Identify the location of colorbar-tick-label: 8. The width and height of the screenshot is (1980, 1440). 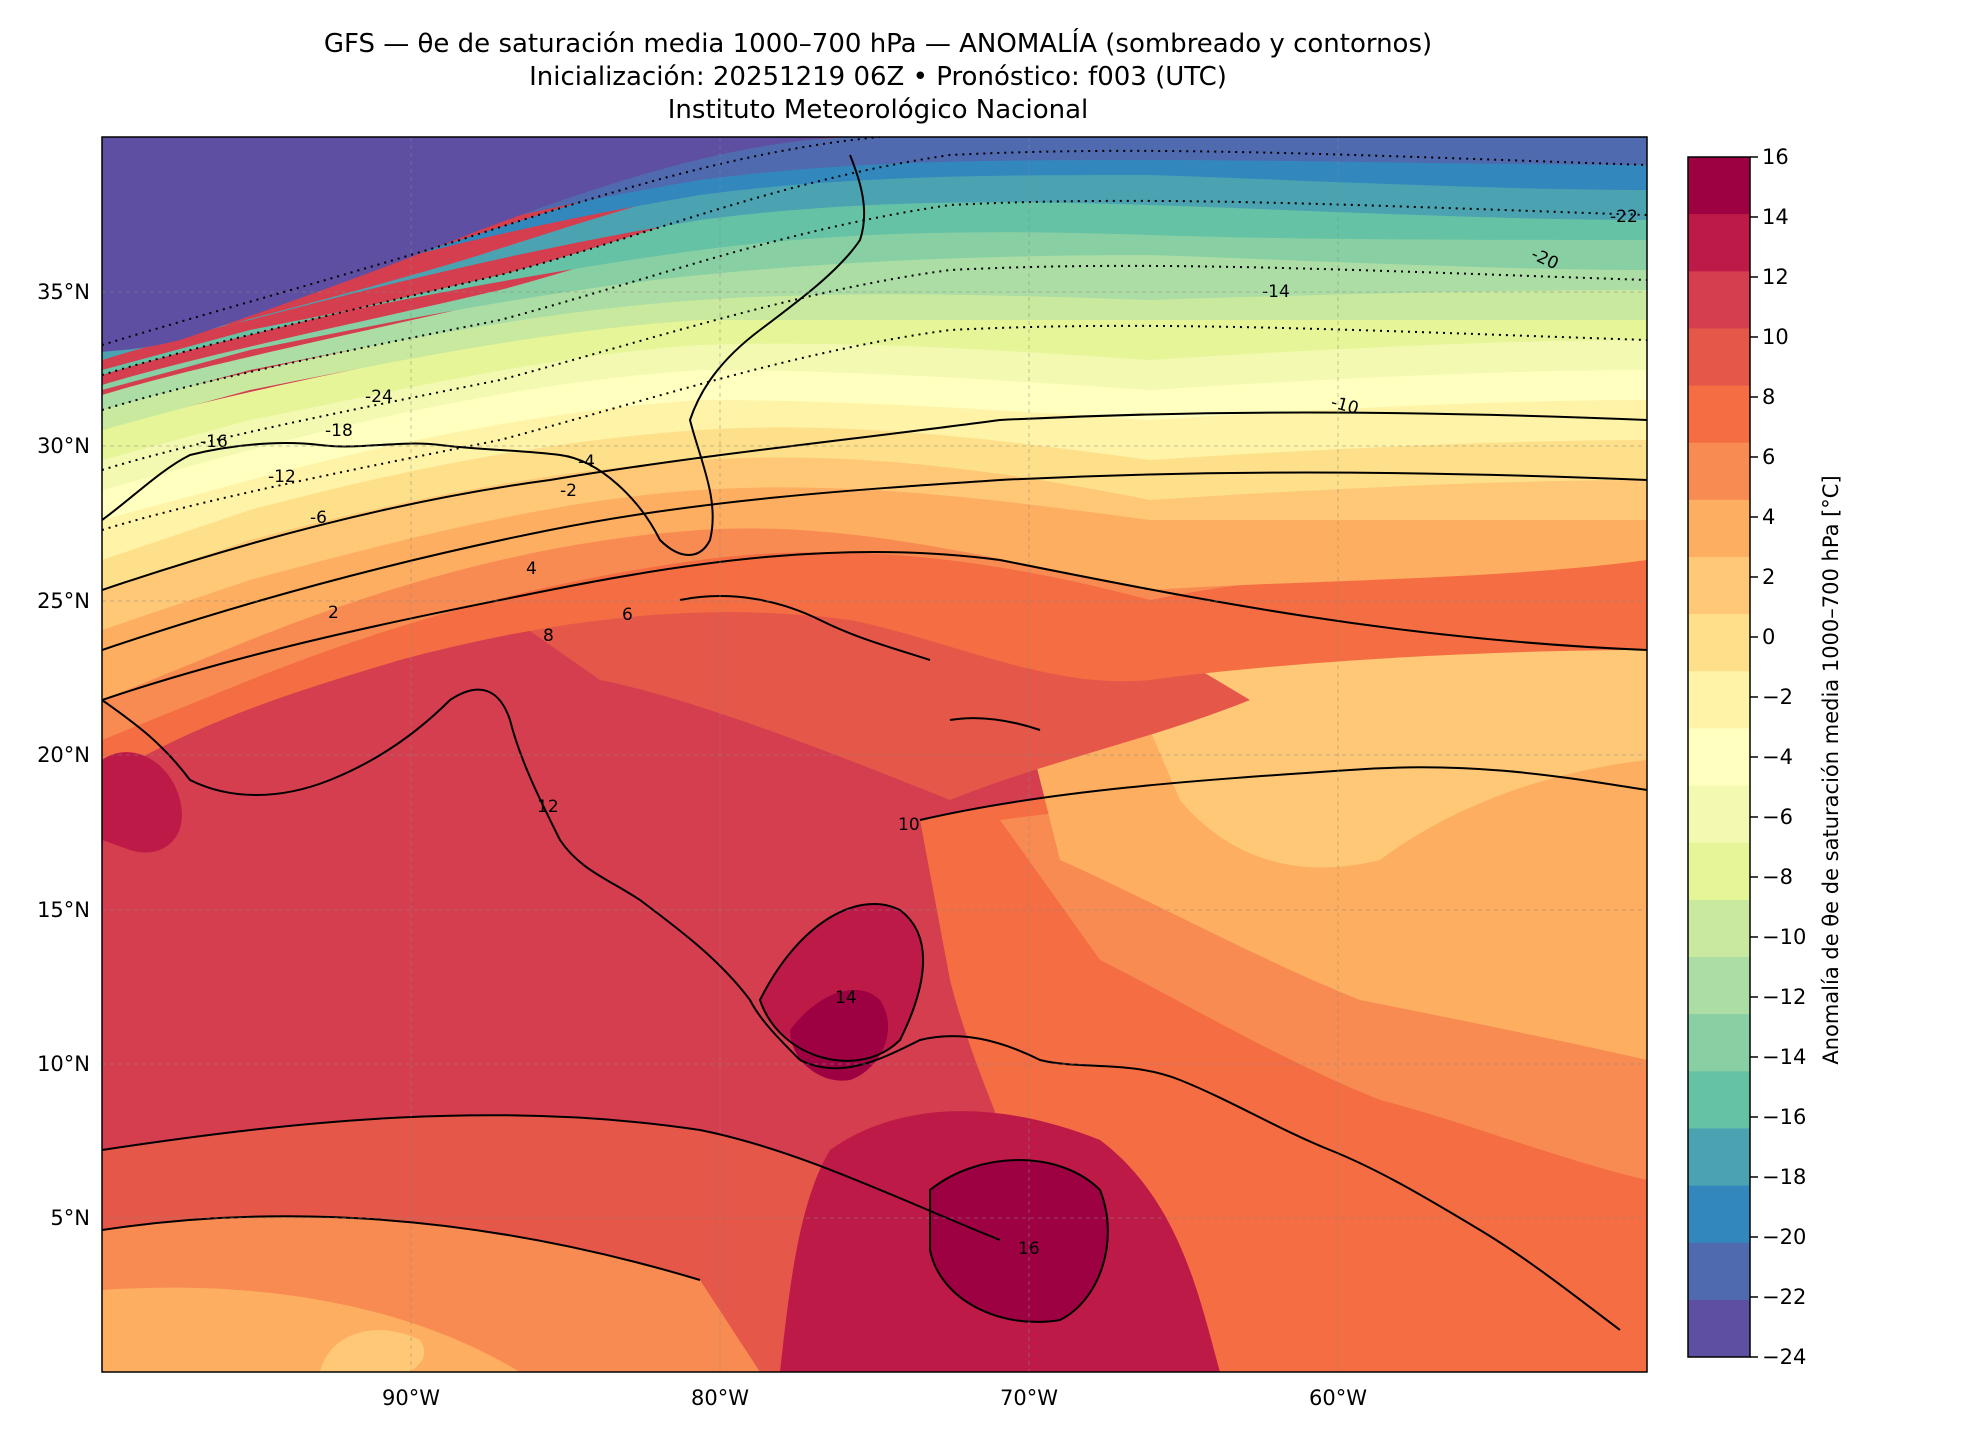
(1768, 397).